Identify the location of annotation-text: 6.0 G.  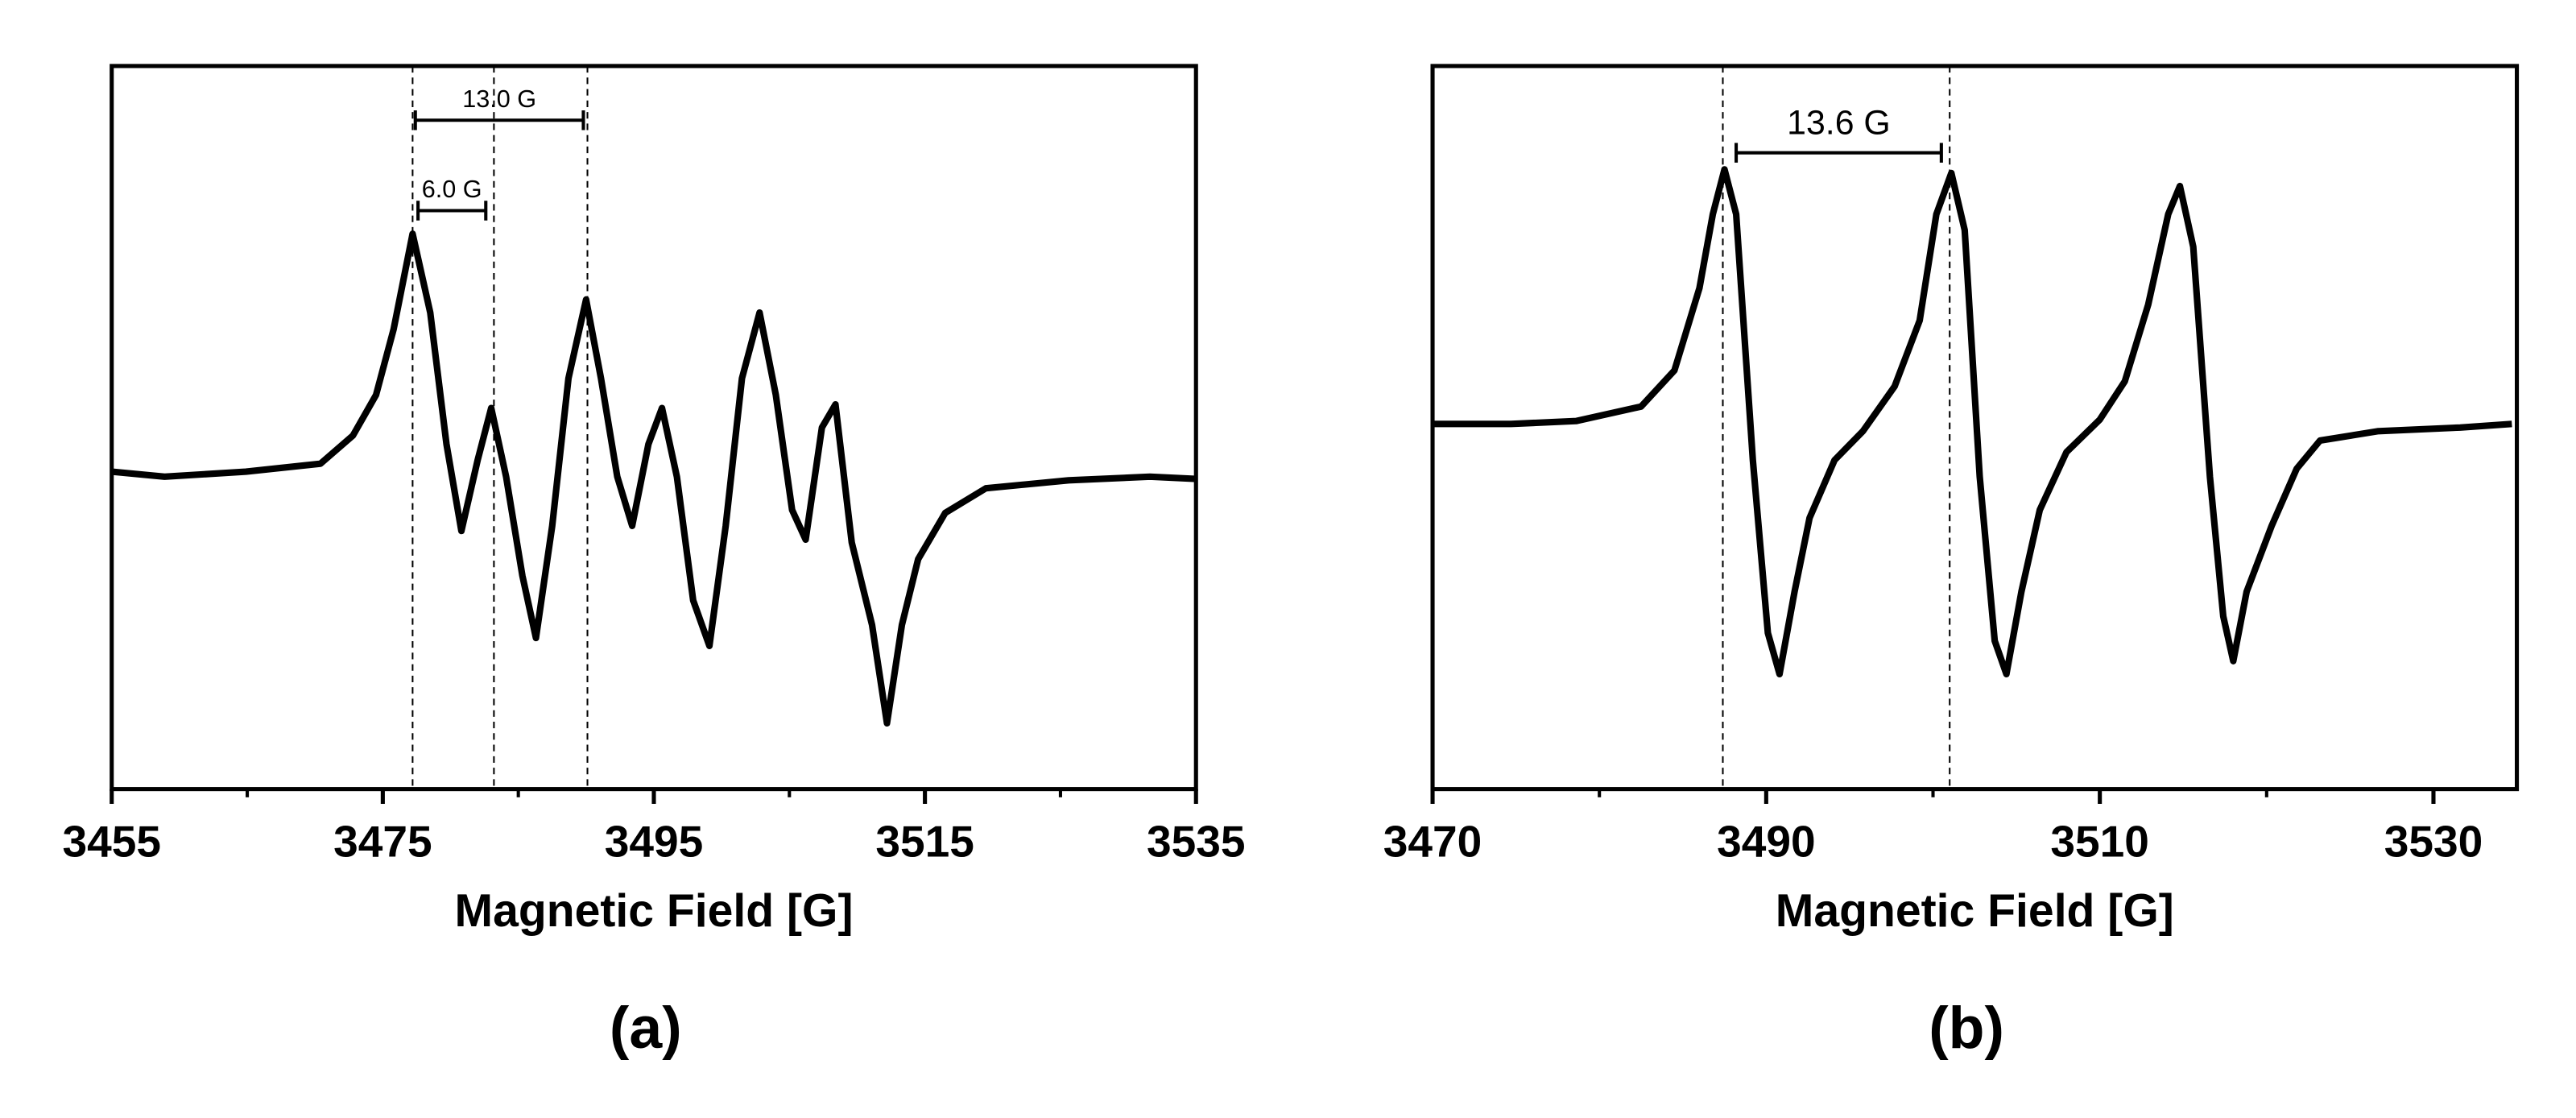
(452, 189).